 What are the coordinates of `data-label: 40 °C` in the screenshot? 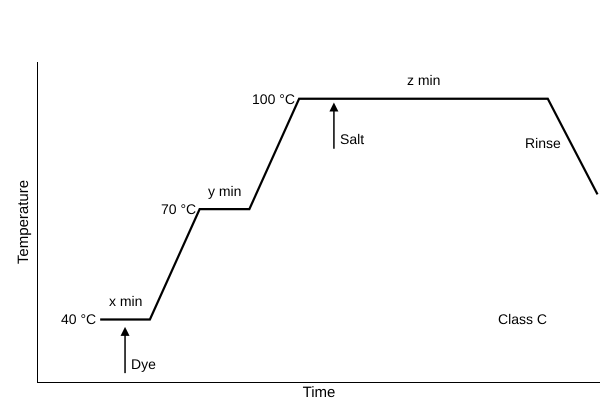 It's located at (78, 319).